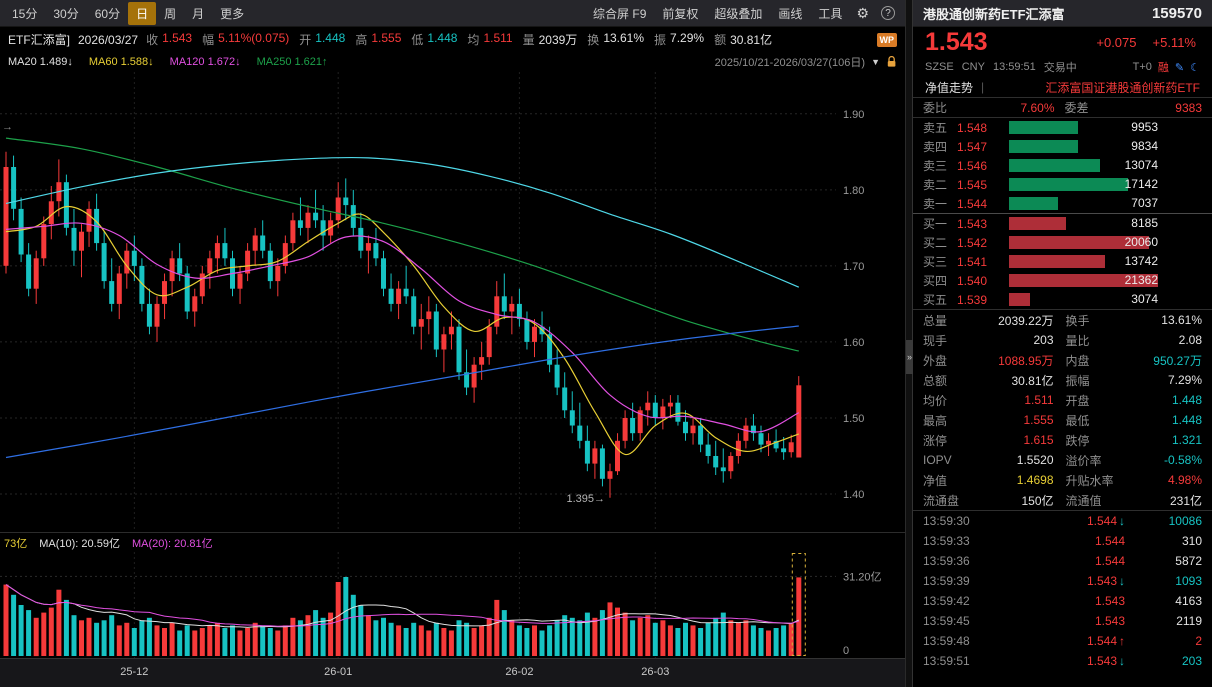 This screenshot has width=1212, height=687. I want to click on time-axis: 25-12 26-01 26-02 26-03, so click(452, 672).